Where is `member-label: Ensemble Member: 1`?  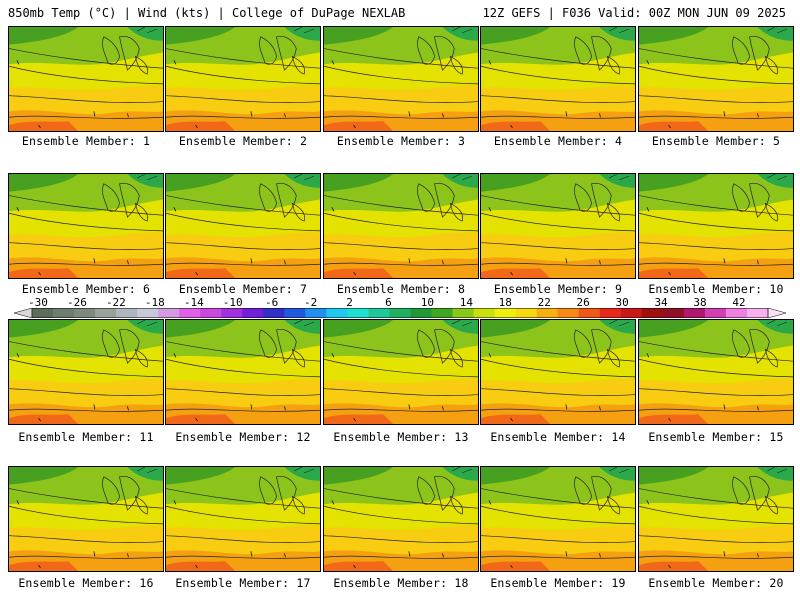 member-label: Ensemble Member: 1 is located at coordinates (86, 141).